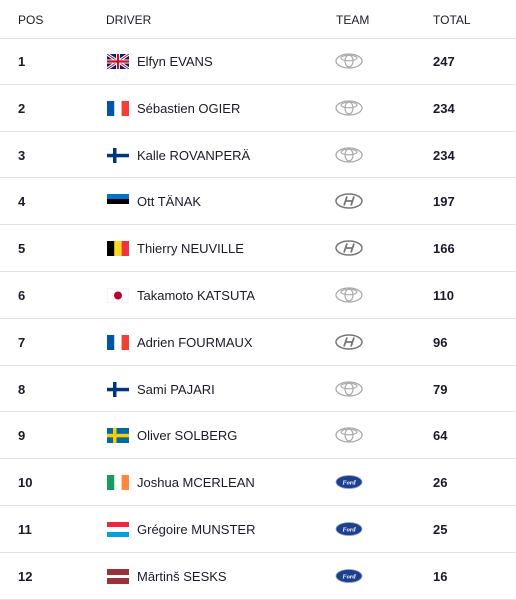 The width and height of the screenshot is (516, 600). Describe the element at coordinates (22, 202) in the screenshot. I see `position: 4` at that location.